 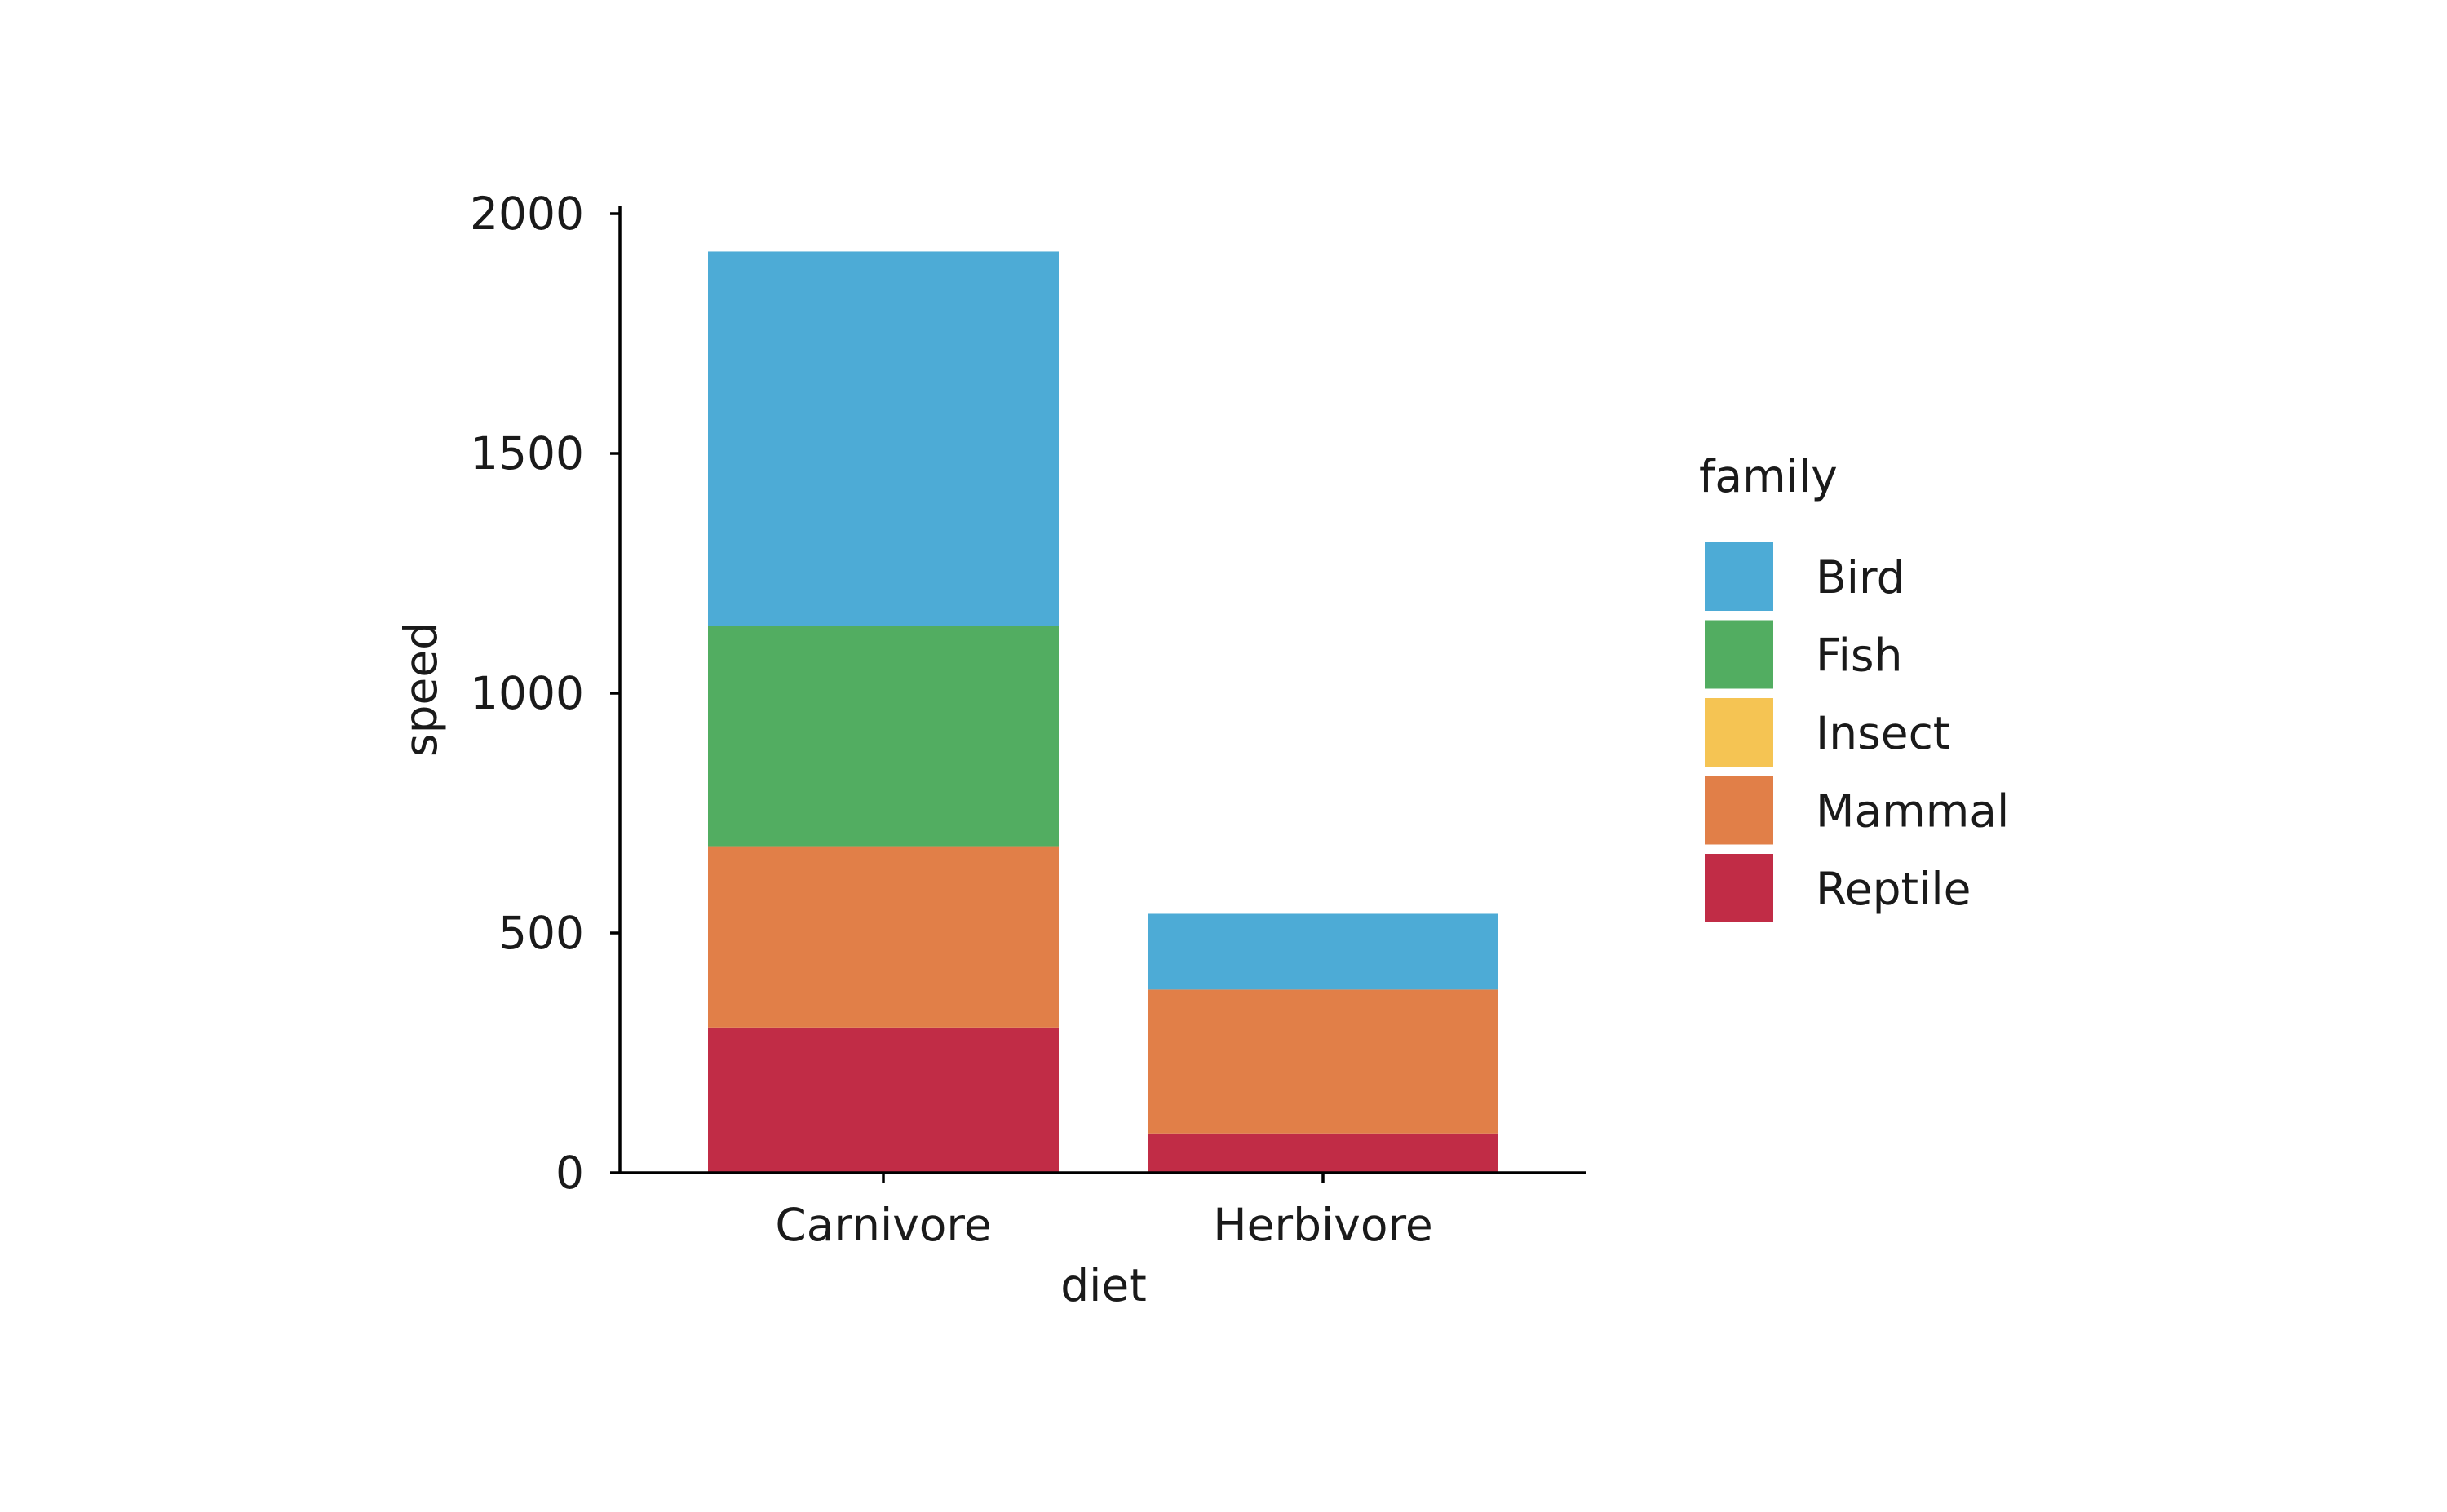 What do you see at coordinates (883, 438) in the screenshot?
I see `bar-bird-carnivore` at bounding box center [883, 438].